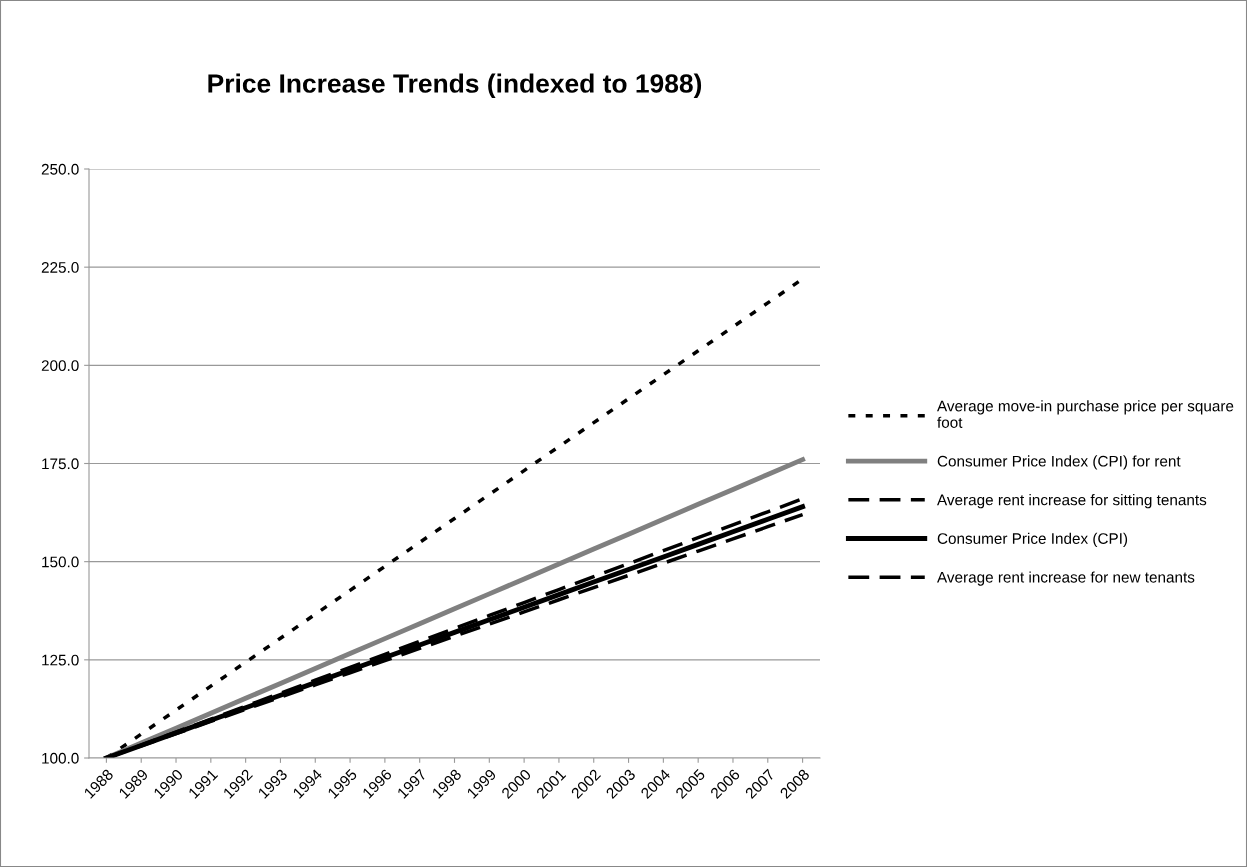  I want to click on y-tick-label: 200.0, so click(60, 366).